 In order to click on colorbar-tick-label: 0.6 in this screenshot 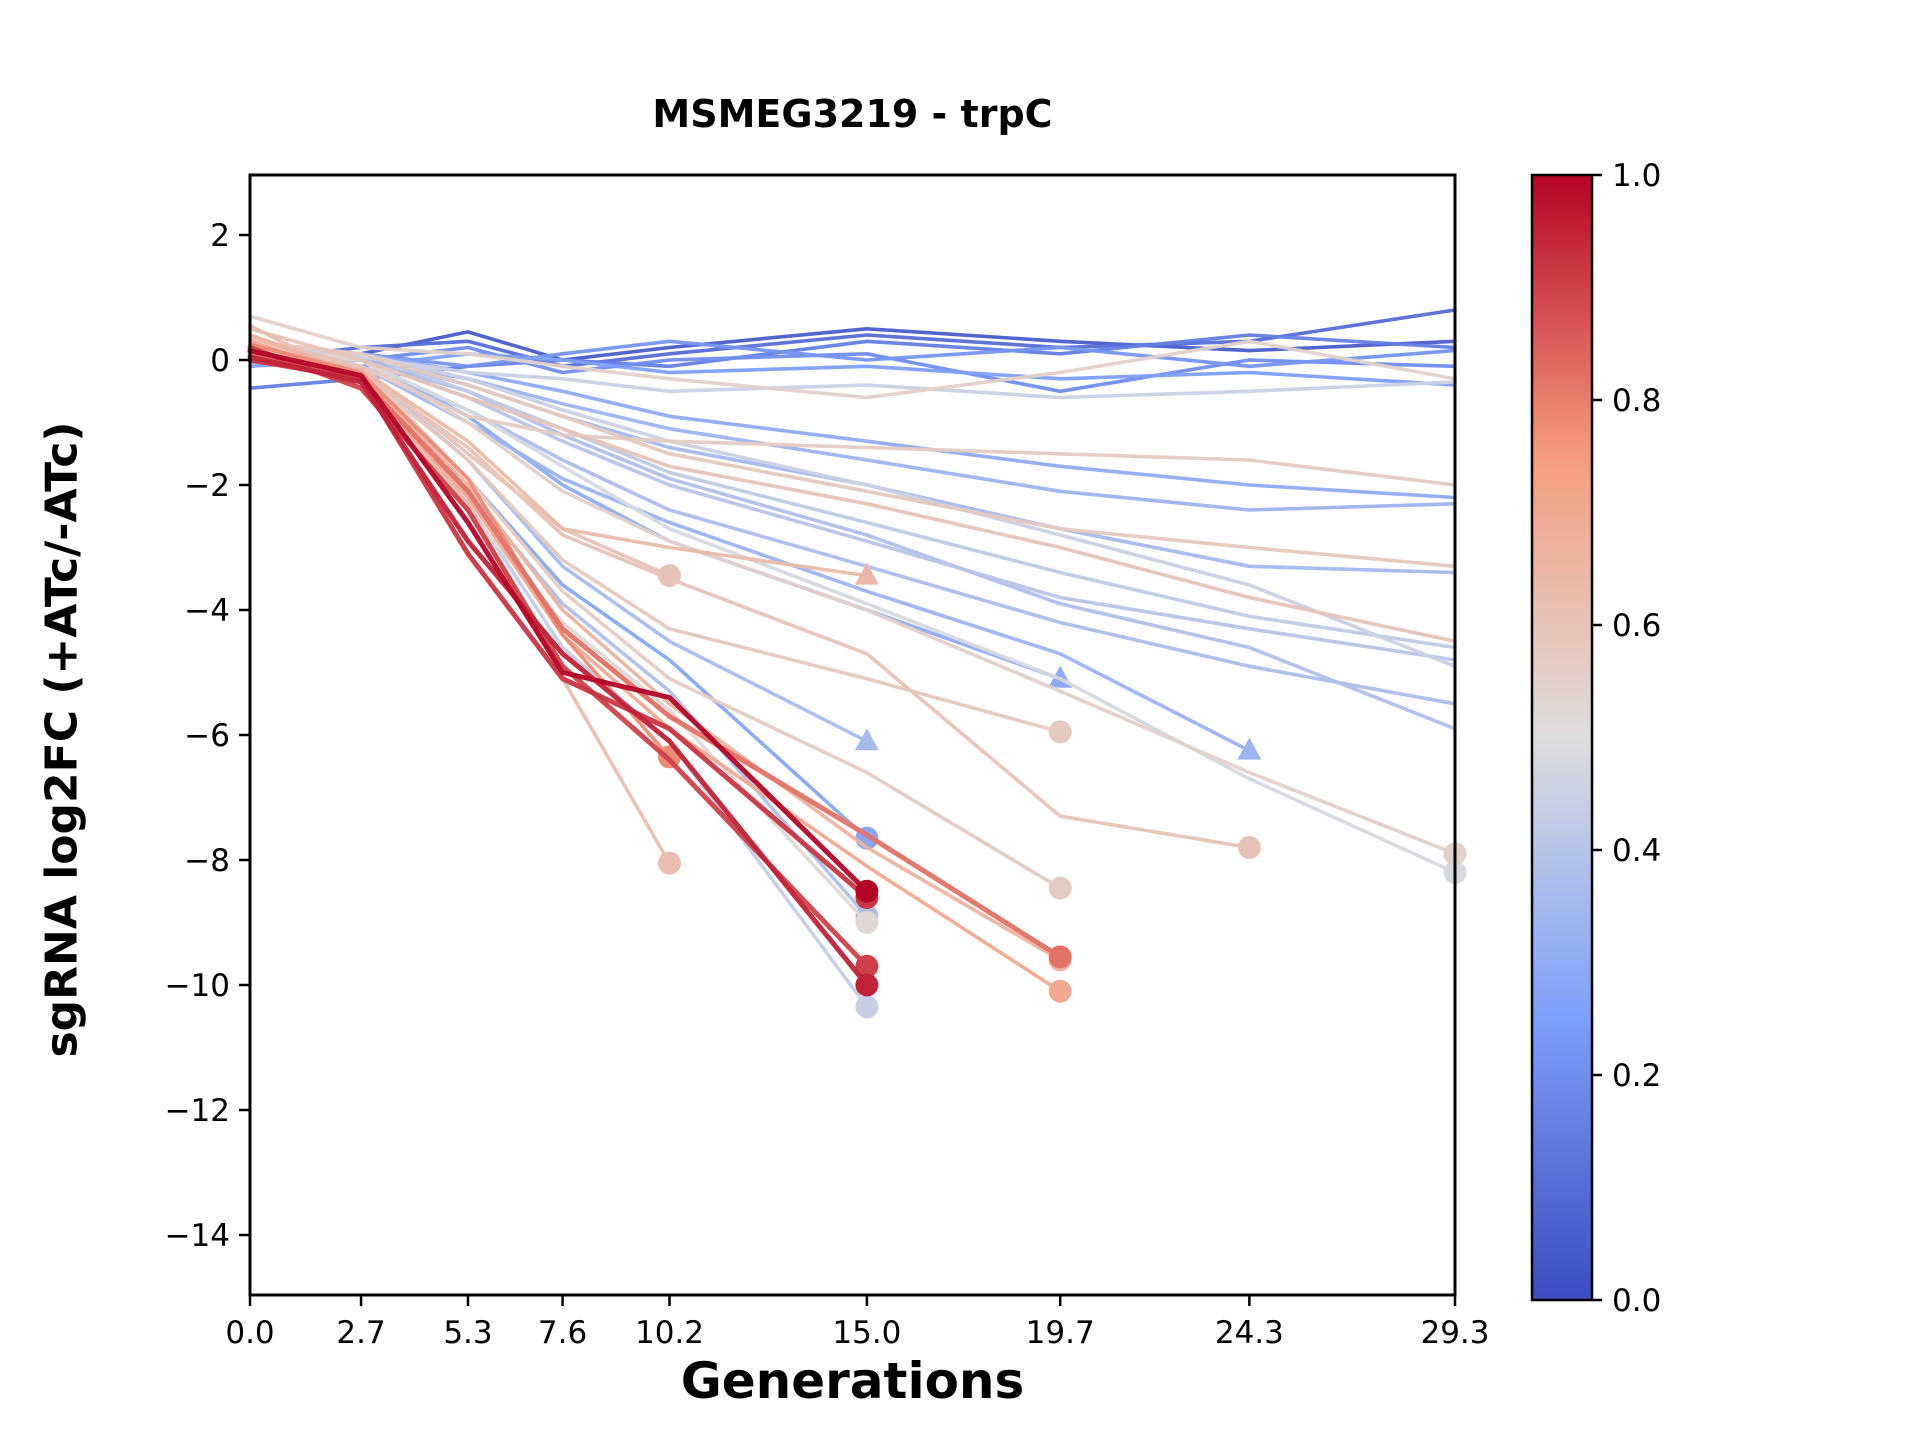, I will do `click(1636, 626)`.